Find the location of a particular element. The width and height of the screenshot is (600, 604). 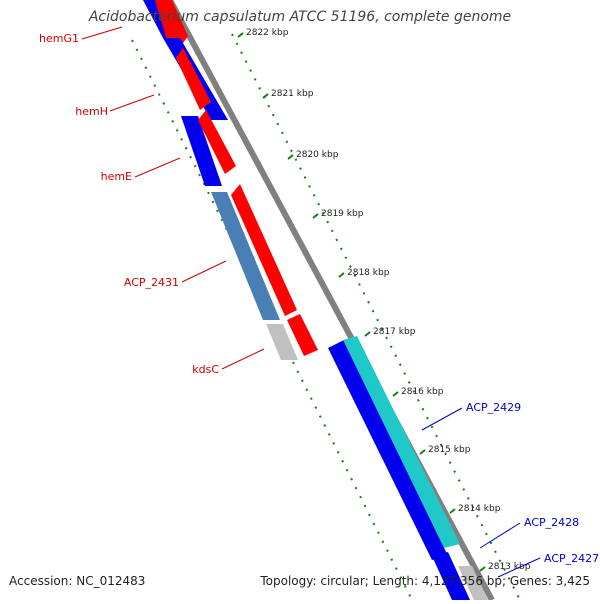

gene-kdsC-grey is located at coordinates (282, 342).